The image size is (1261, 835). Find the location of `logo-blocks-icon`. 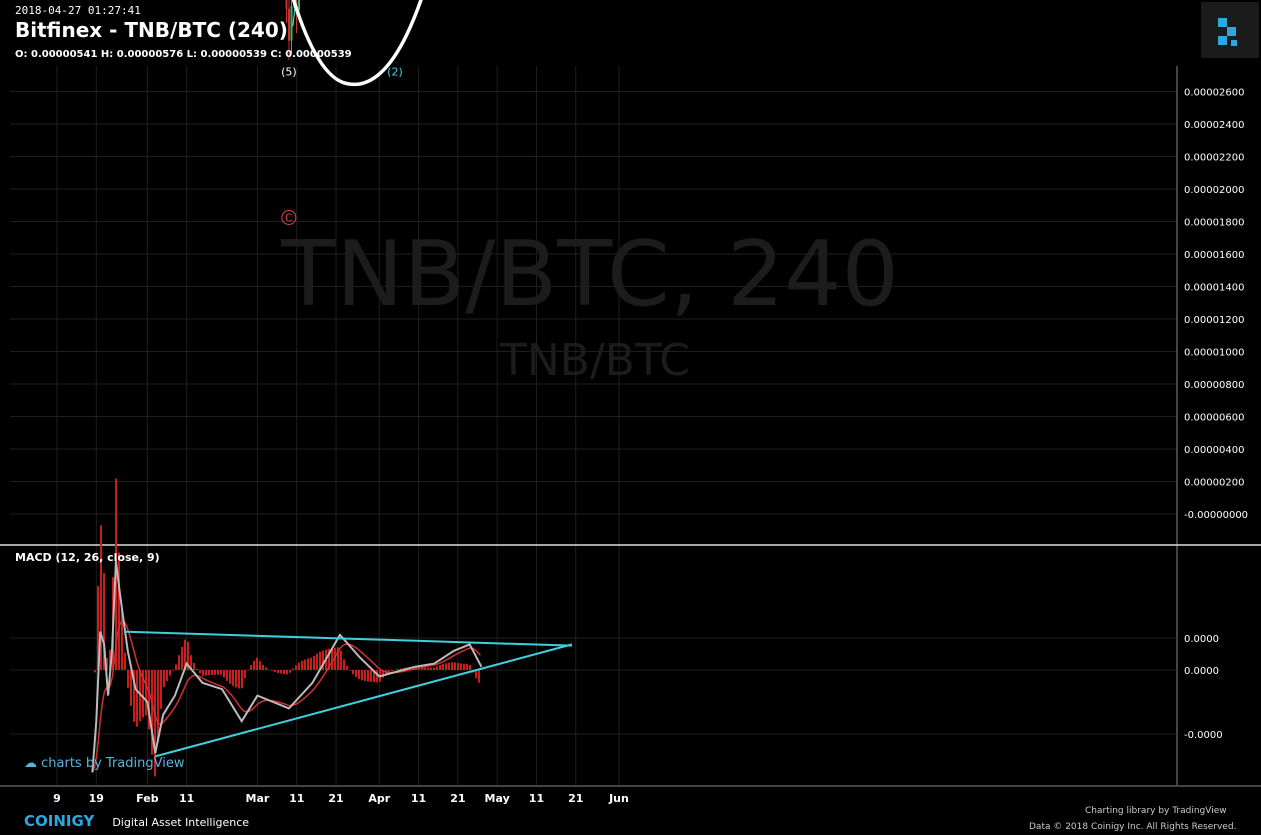

logo-blocks-icon is located at coordinates (1227, 32).